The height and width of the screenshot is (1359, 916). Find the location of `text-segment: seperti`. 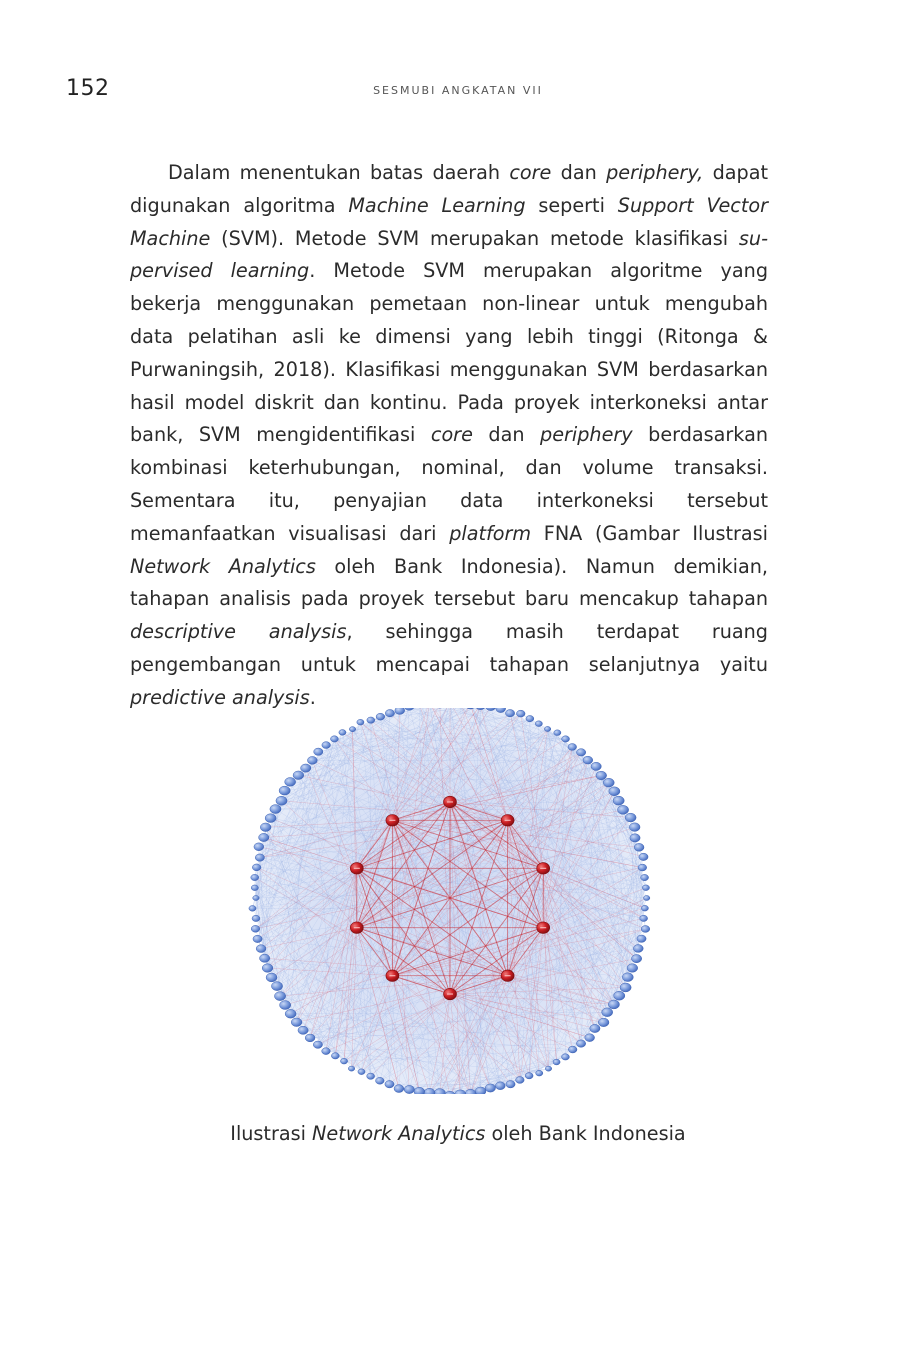

text-segment: seperti is located at coordinates (571, 205).